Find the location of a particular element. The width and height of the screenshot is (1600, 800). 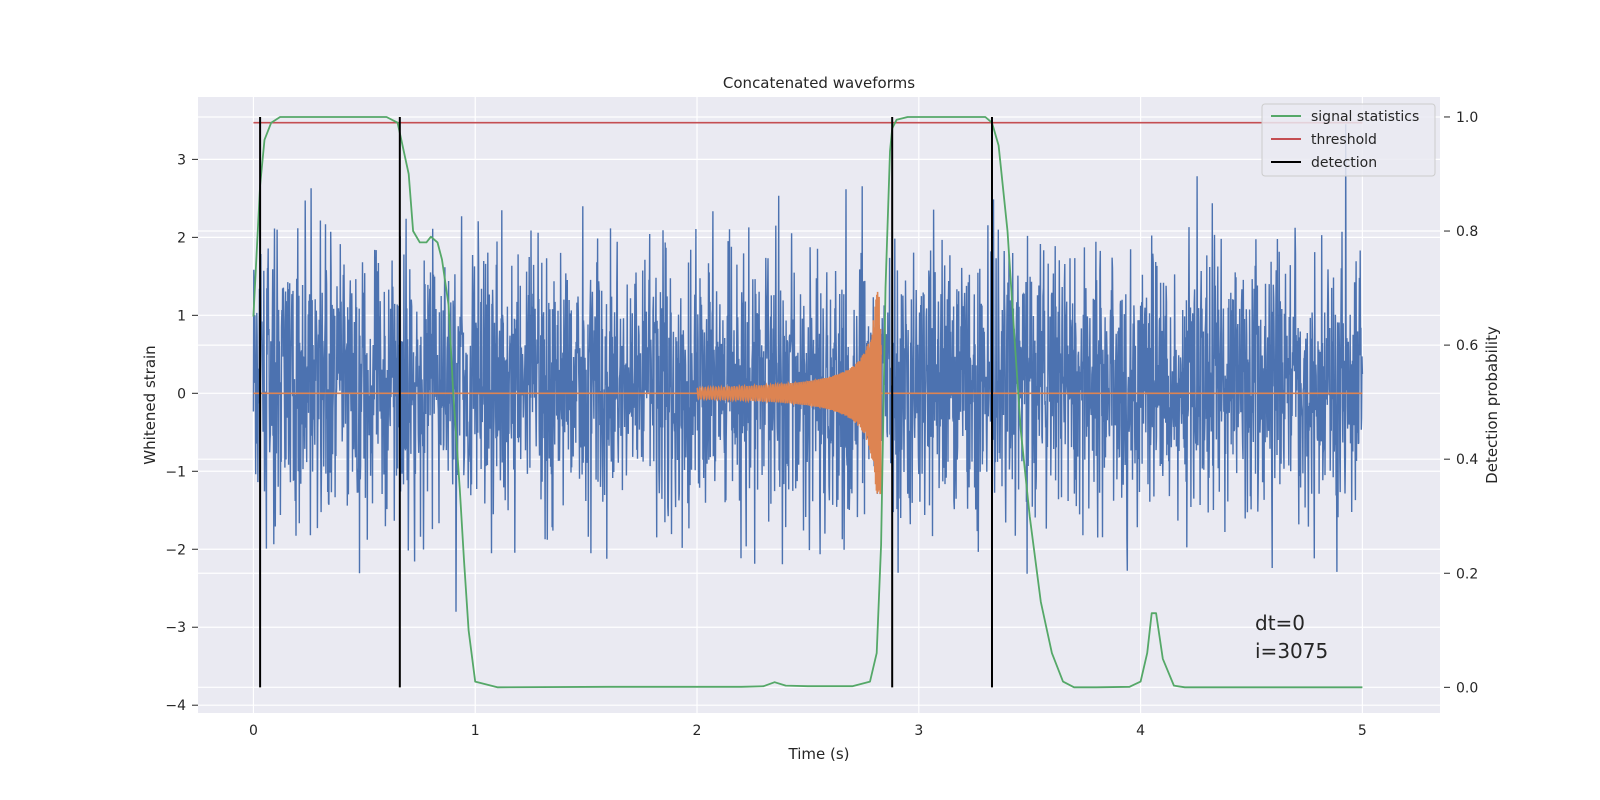

y-tick-label: 0 is located at coordinates (181, 394).